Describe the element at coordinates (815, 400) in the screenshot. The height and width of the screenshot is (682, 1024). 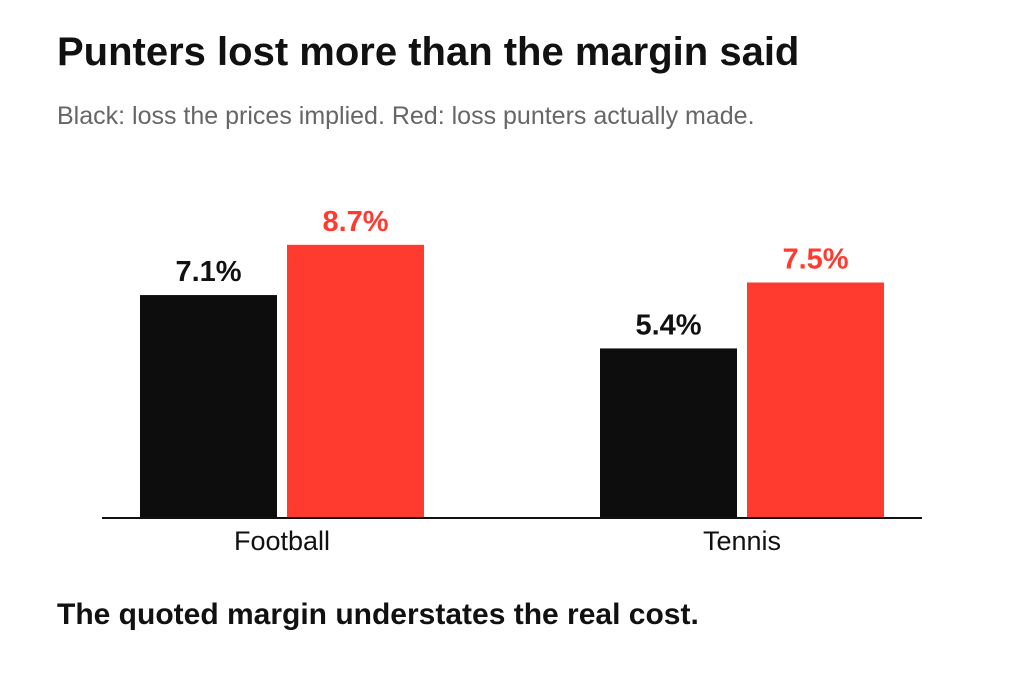
I see `bar-tennis-actual` at that location.